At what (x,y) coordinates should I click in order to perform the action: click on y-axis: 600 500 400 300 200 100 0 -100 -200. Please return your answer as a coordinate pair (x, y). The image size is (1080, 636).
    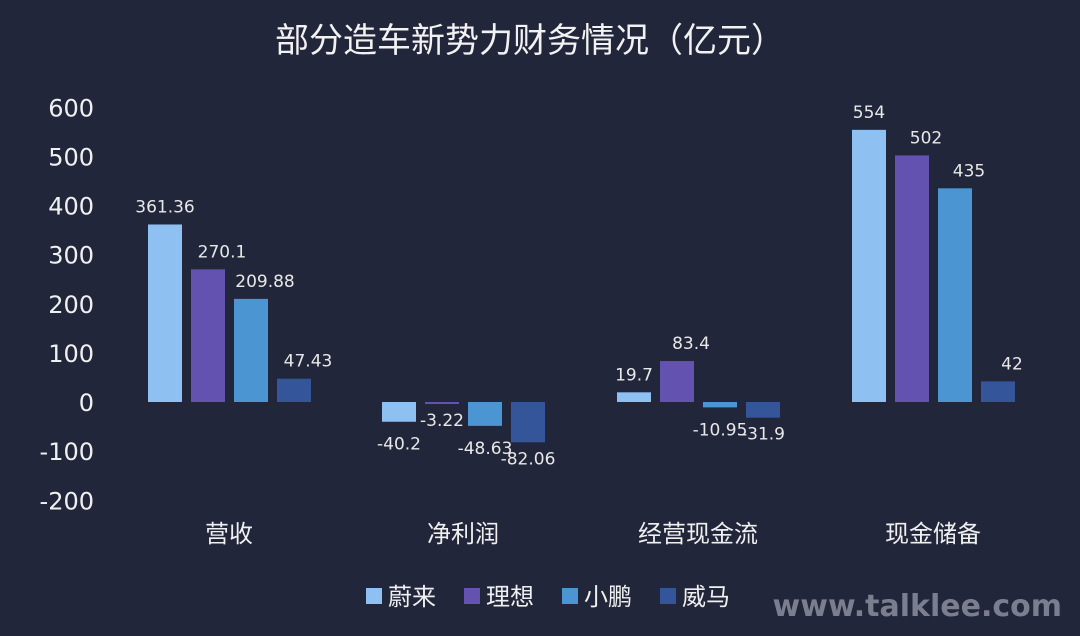
    Looking at the image, I should click on (67, 304).